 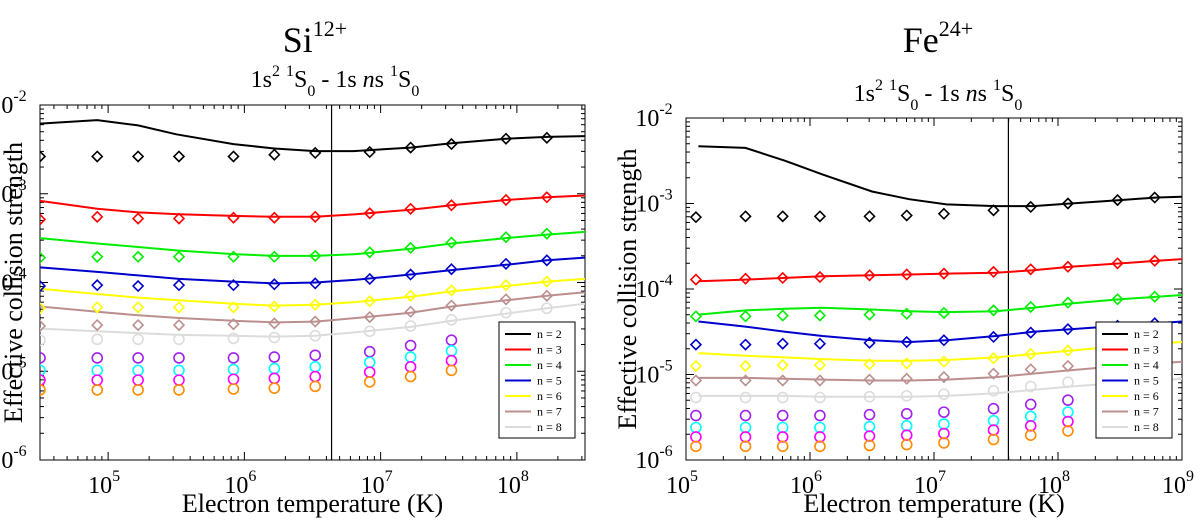 I want to click on chart-title: Si12+, so click(x=315, y=38).